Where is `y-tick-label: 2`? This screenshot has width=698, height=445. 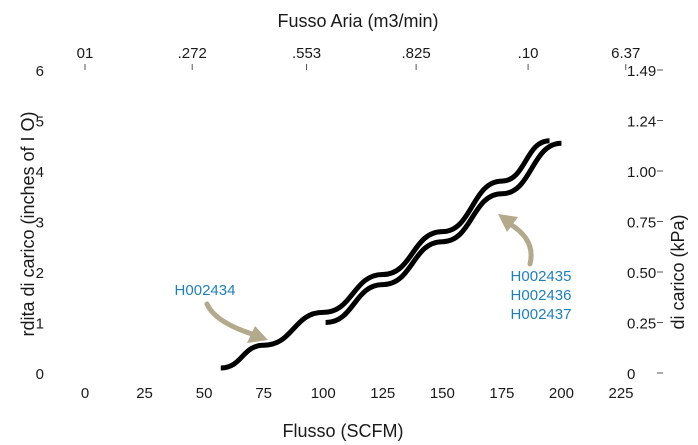
y-tick-label: 2 is located at coordinates (40, 273).